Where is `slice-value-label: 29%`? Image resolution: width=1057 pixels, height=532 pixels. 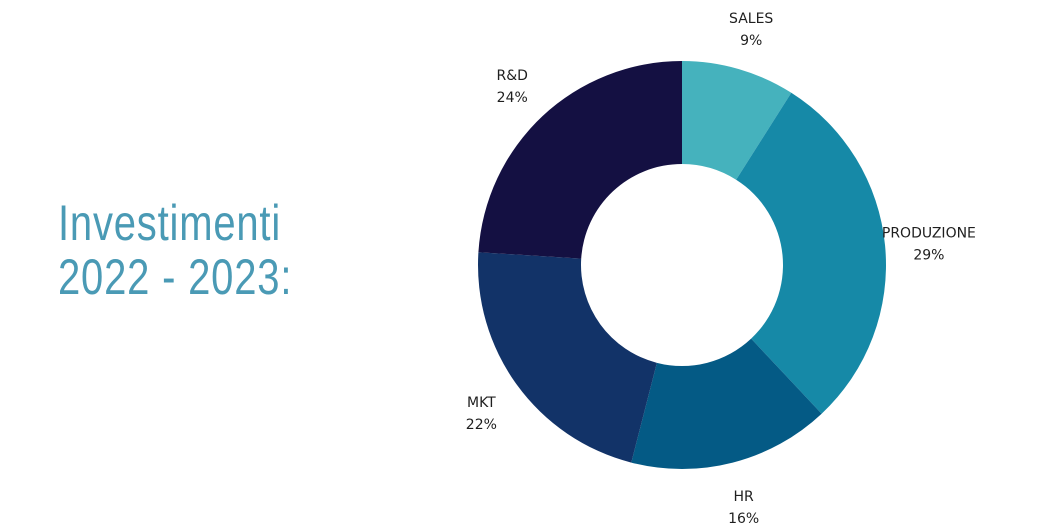
slice-value-label: 29% is located at coordinates (928, 256).